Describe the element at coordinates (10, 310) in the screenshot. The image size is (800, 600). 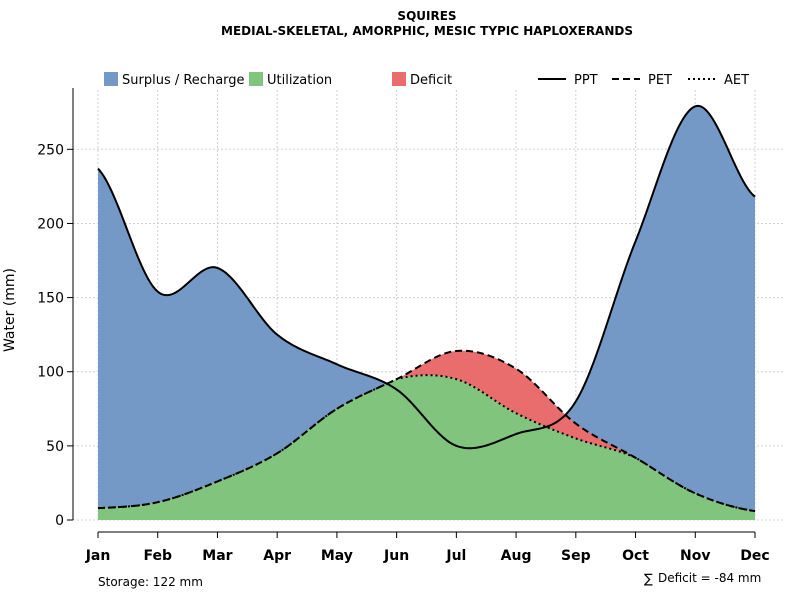
I see `y-axis-label: Water (mm)` at that location.